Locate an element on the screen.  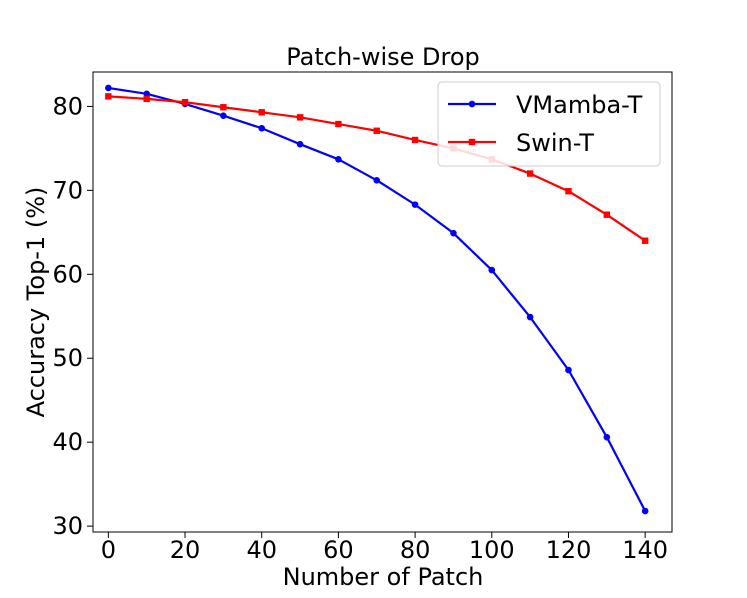
legend-entry-vmamba-t: VMamba-T is located at coordinates (545, 105).